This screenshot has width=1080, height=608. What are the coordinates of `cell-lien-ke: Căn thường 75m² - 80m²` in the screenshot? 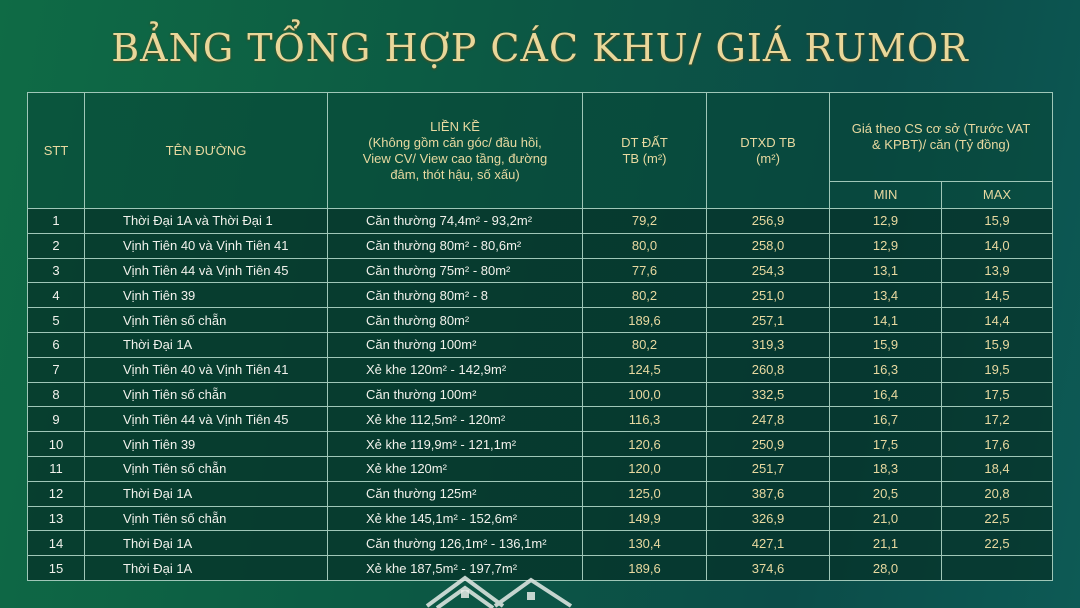 It's located at (455, 270).